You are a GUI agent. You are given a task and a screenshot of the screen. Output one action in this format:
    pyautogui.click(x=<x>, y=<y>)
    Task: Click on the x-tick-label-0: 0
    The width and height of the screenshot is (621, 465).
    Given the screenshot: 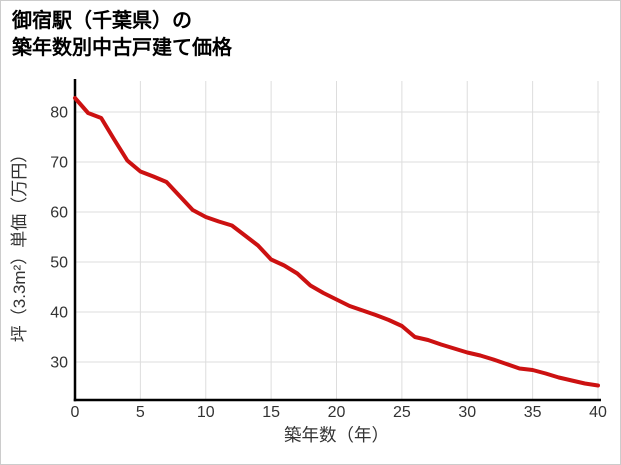 What is the action you would take?
    pyautogui.click(x=75, y=412)
    